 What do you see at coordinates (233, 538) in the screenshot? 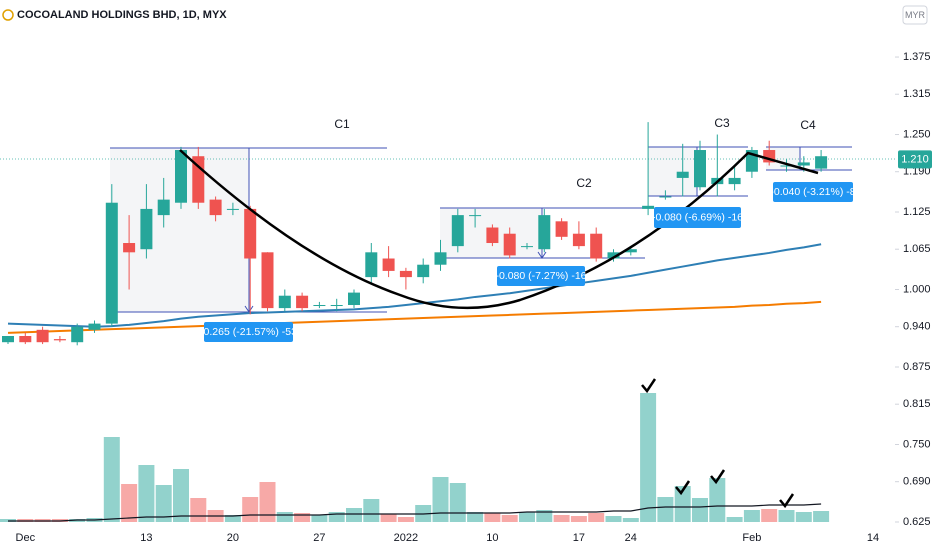
I see `x-tick-label: 20` at bounding box center [233, 538].